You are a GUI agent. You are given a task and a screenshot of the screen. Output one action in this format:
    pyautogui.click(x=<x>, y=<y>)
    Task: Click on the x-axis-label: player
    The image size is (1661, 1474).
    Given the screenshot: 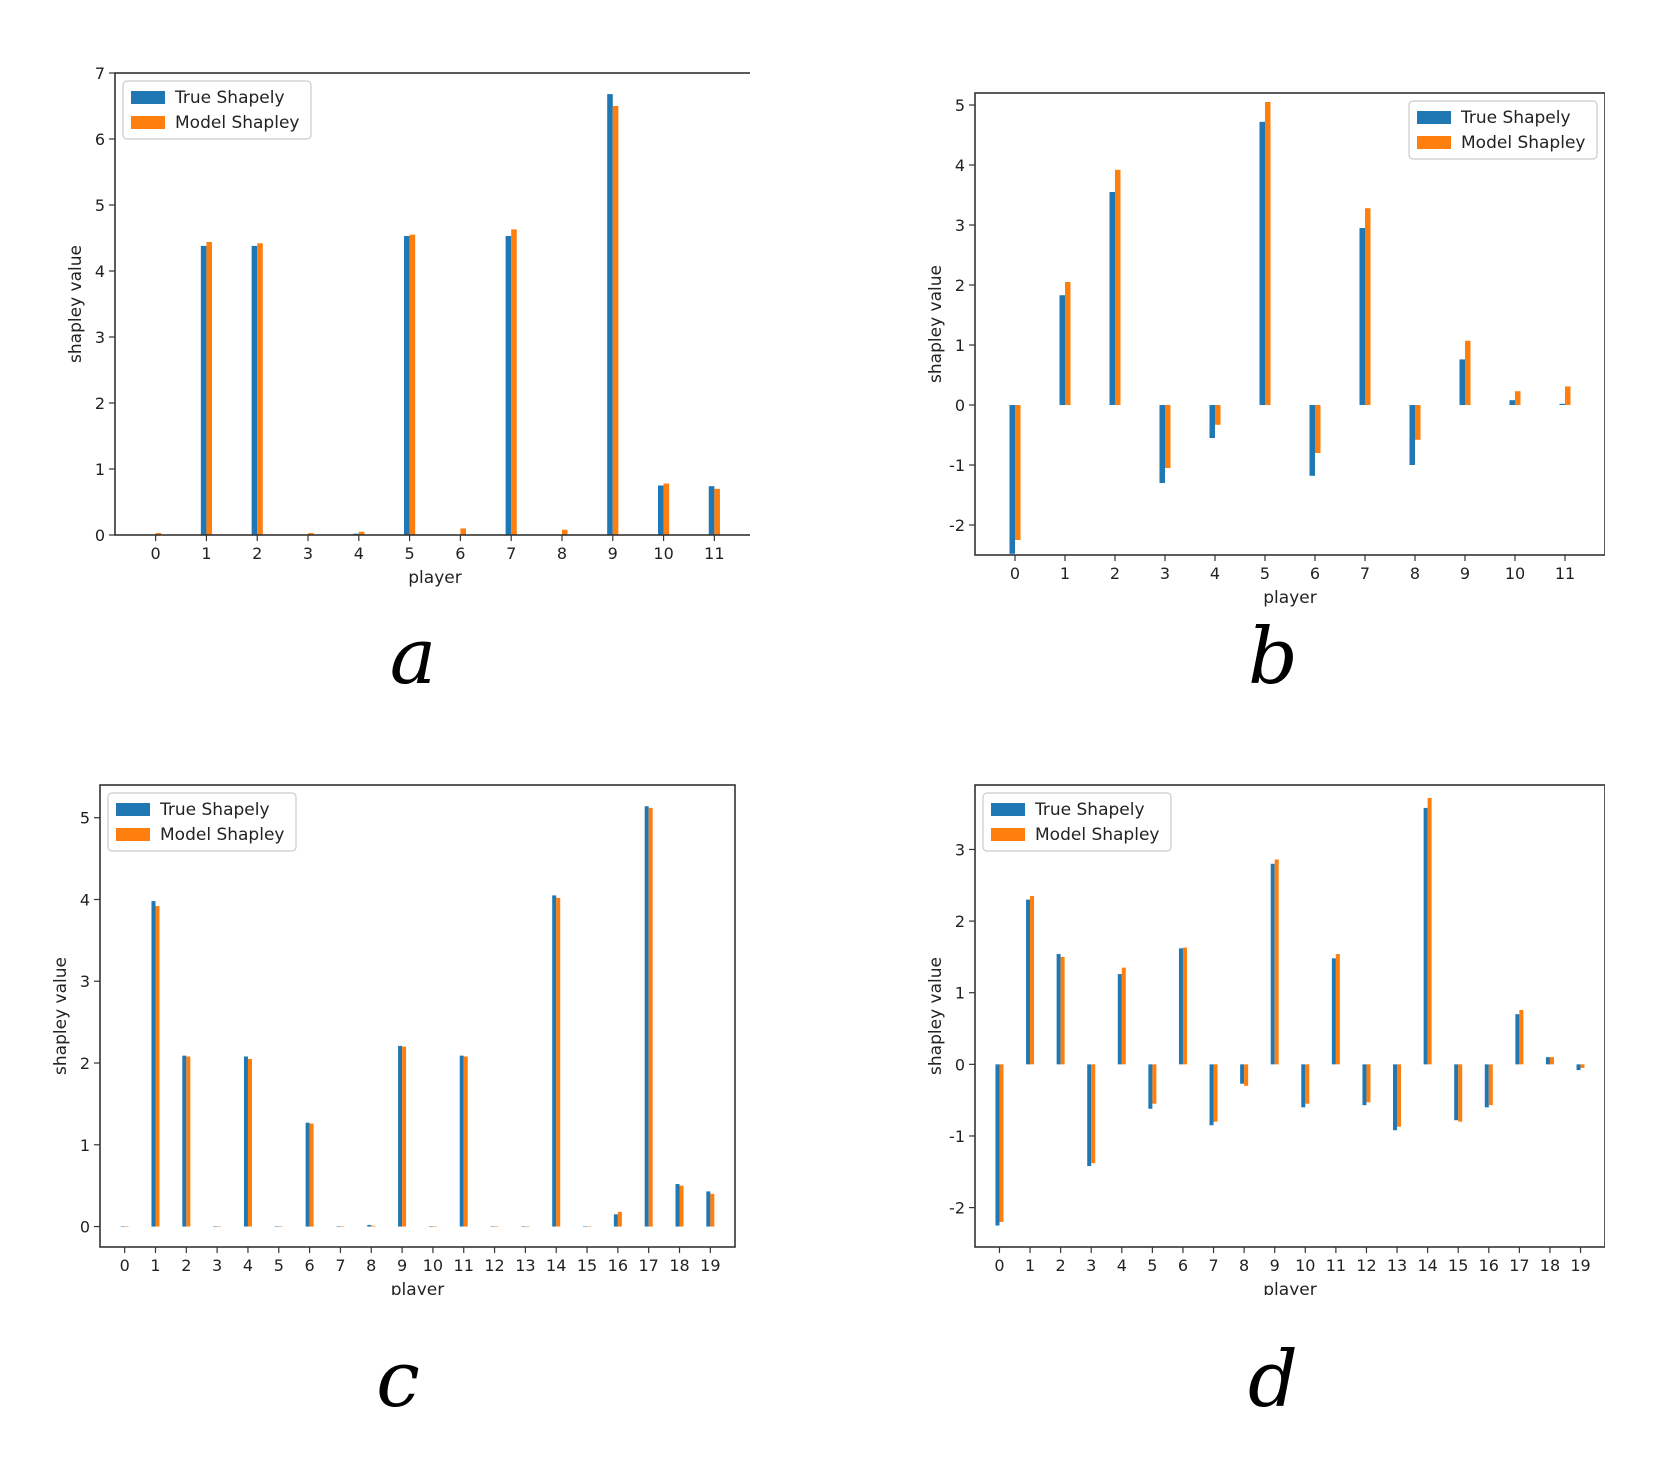 What is the action you would take?
    pyautogui.click(x=1289, y=1287)
    